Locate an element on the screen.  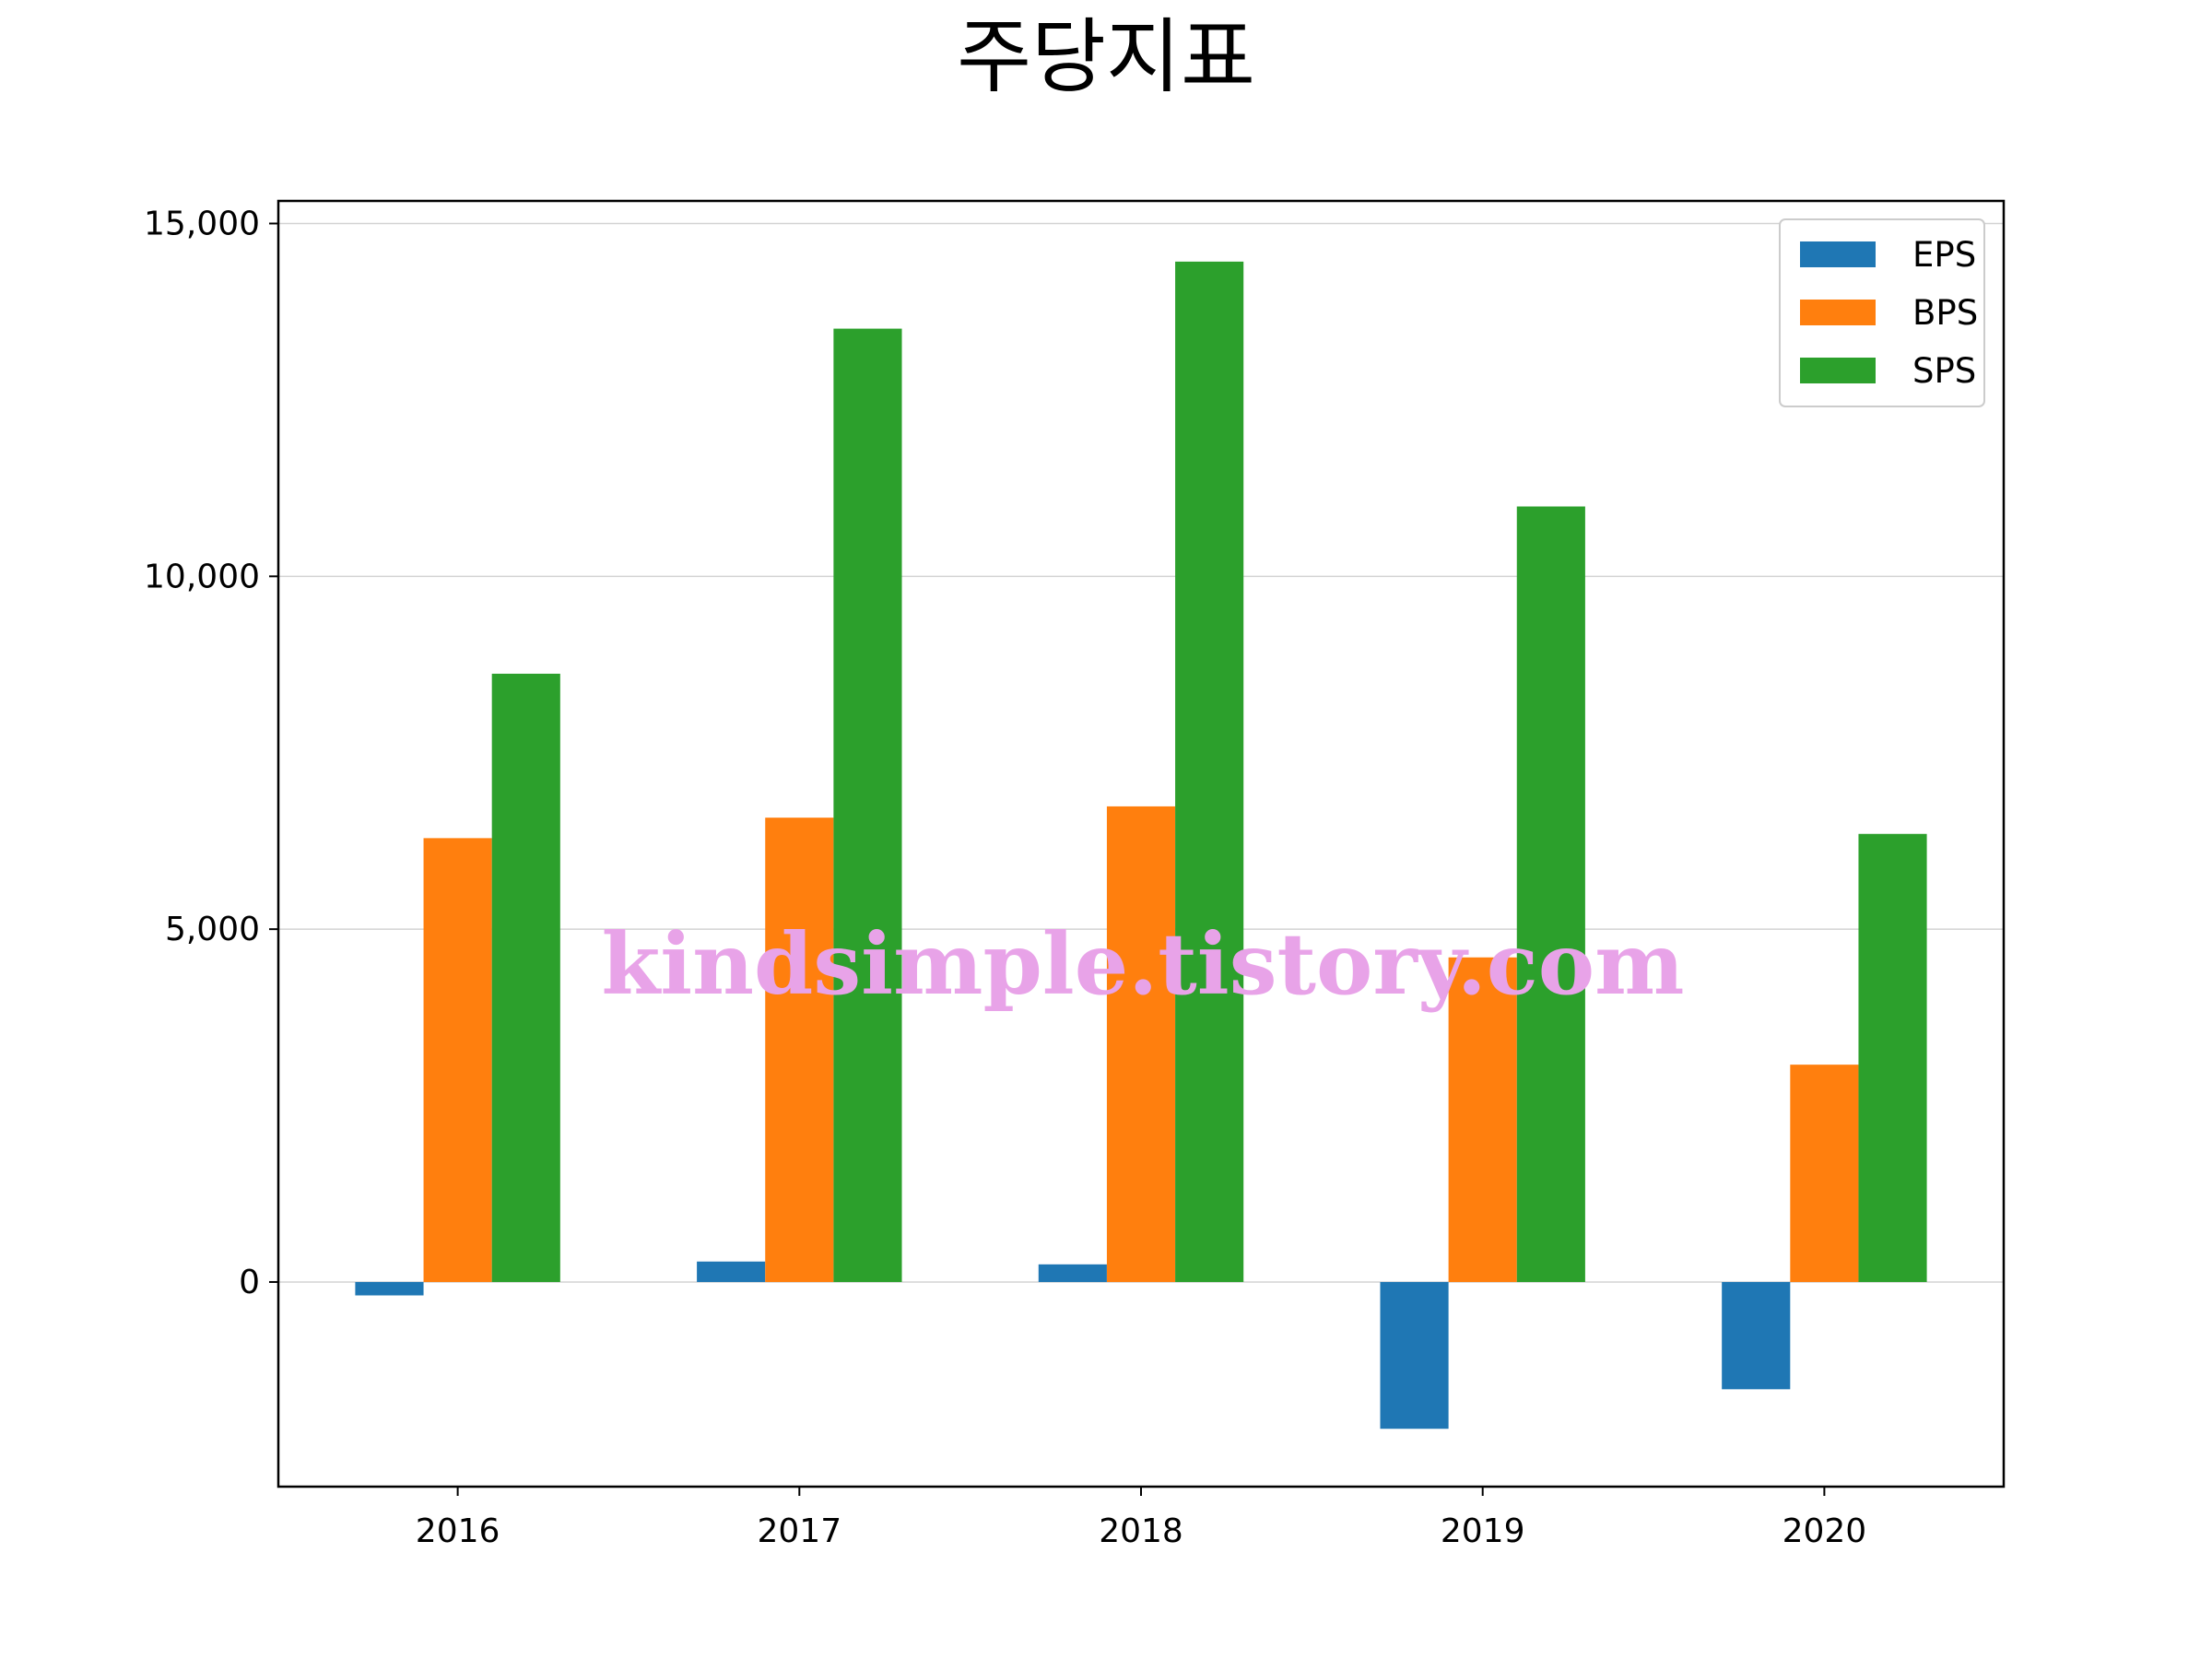
bar-bps-2016 is located at coordinates (457, 1060).